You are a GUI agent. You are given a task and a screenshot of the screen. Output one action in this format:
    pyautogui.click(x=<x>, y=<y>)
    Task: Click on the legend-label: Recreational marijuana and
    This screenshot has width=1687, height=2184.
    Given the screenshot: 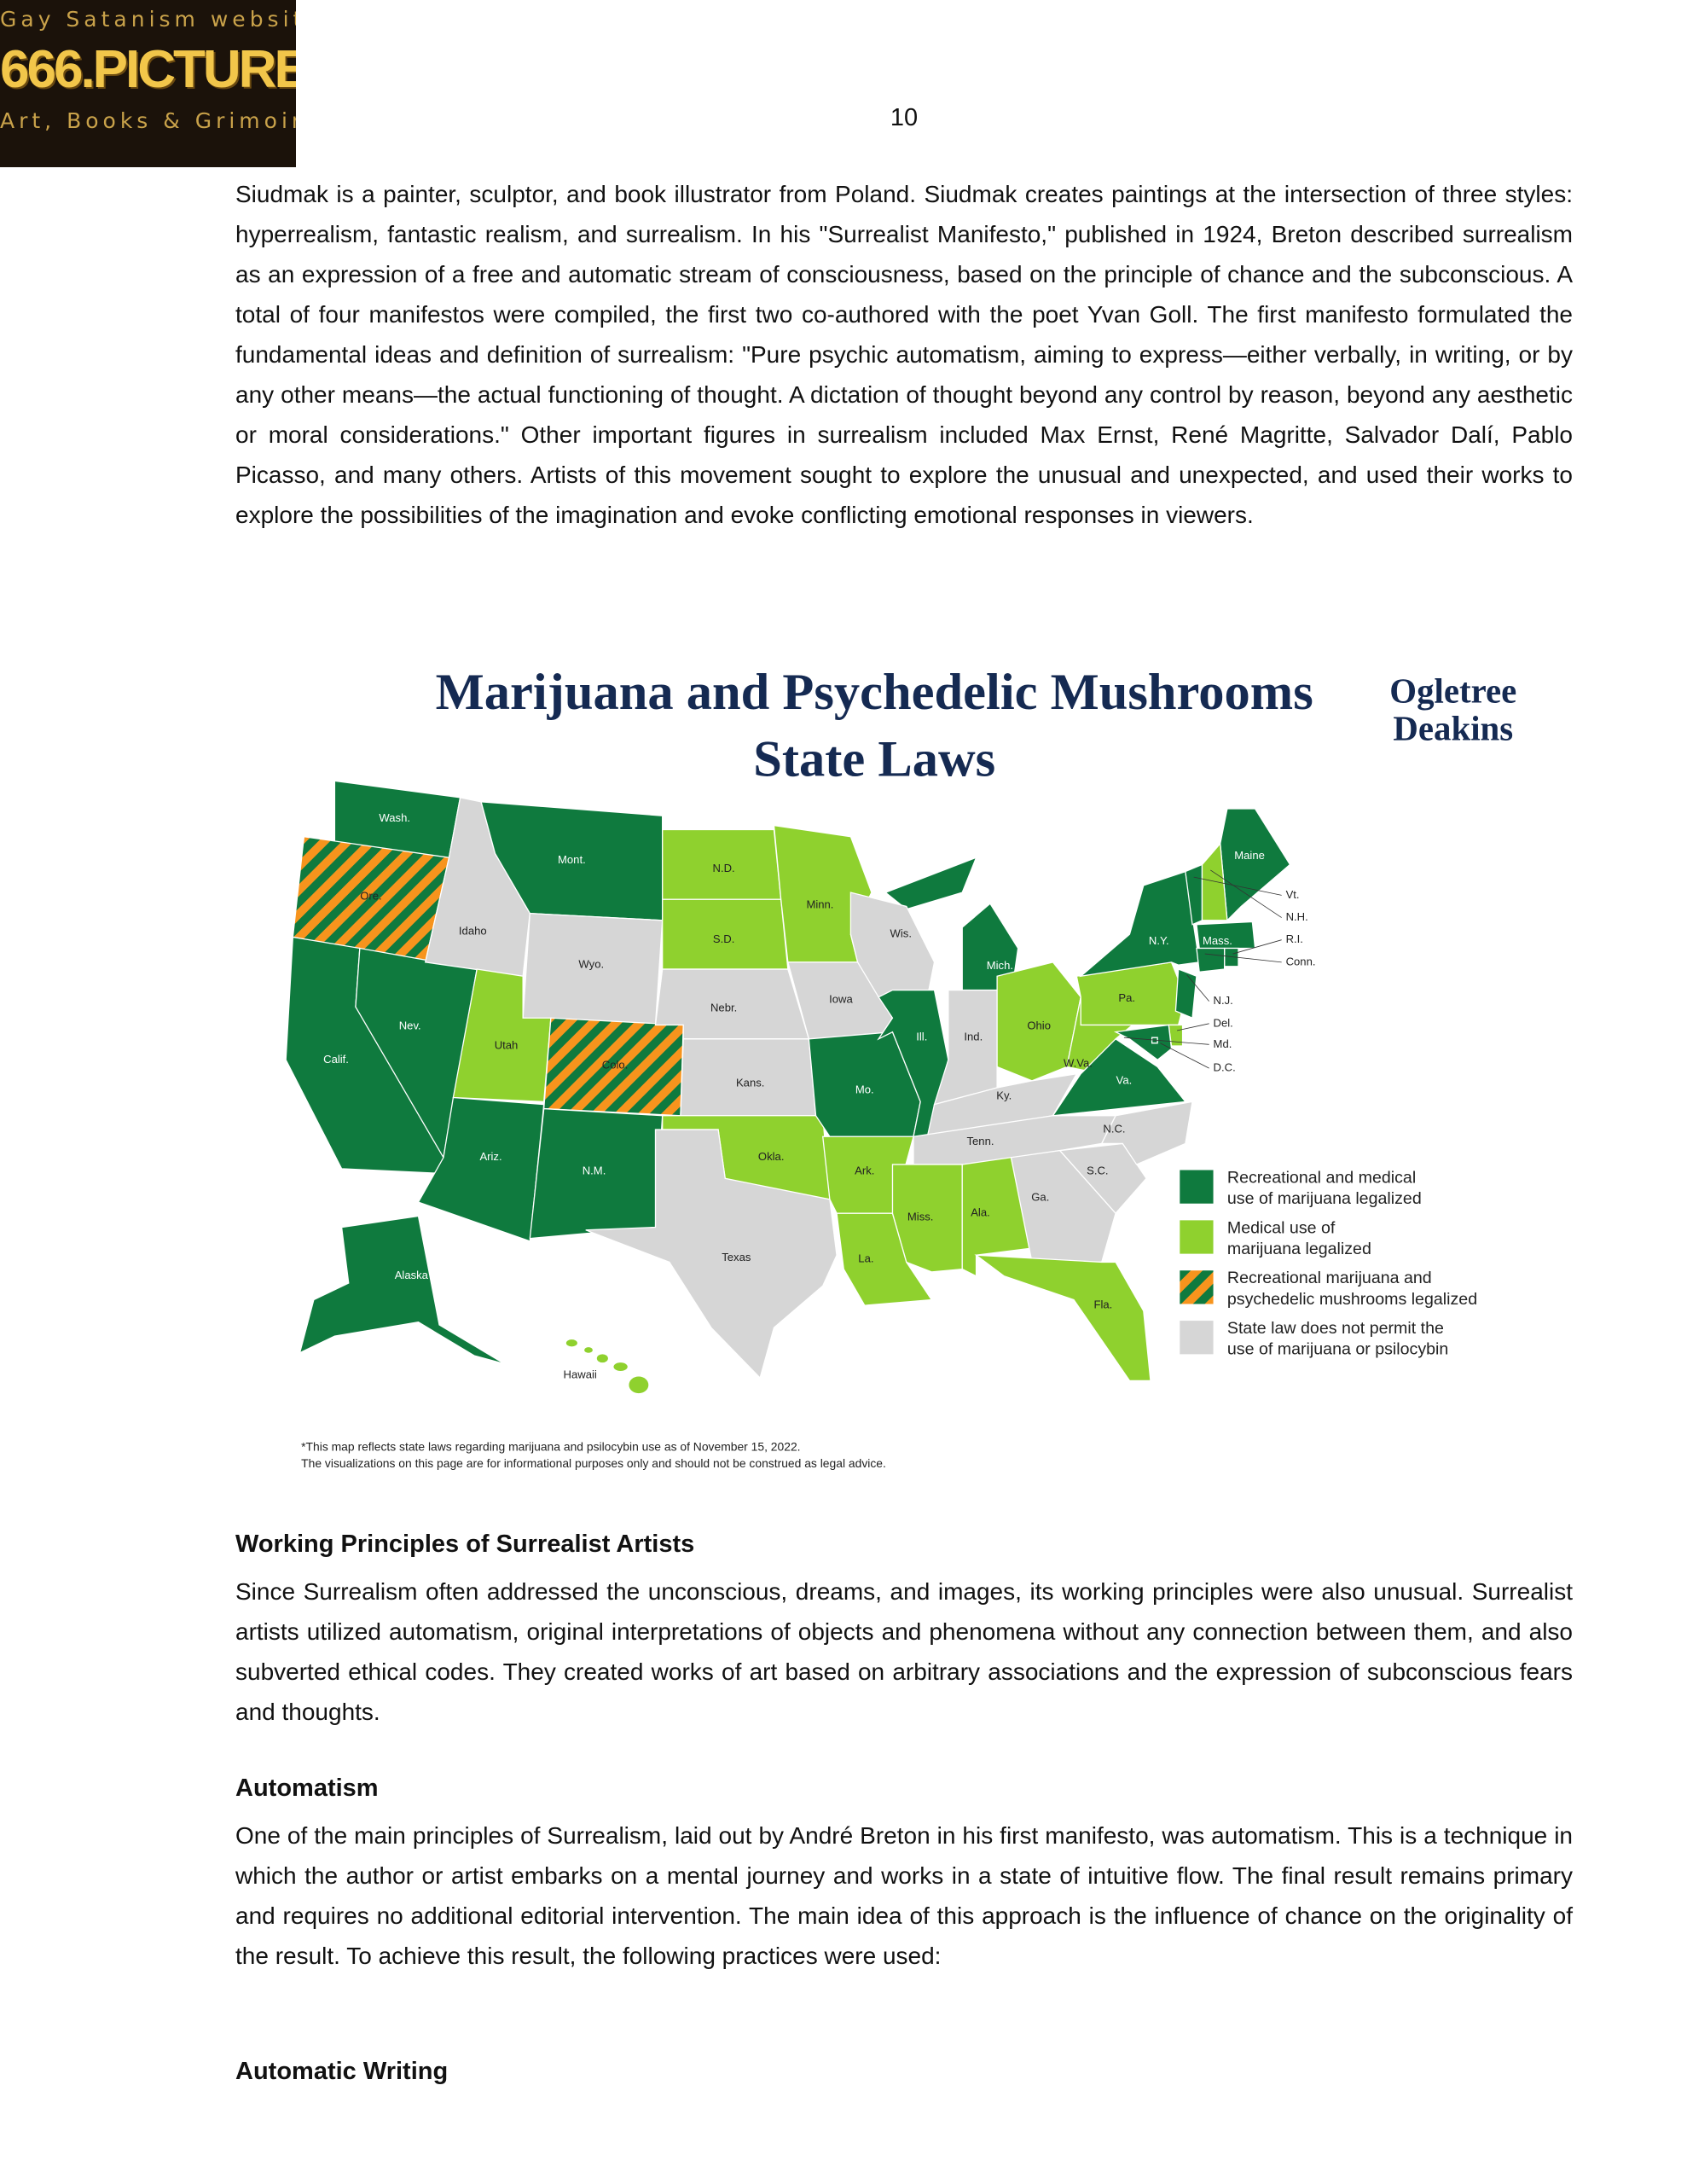 What is the action you would take?
    pyautogui.click(x=1329, y=1278)
    